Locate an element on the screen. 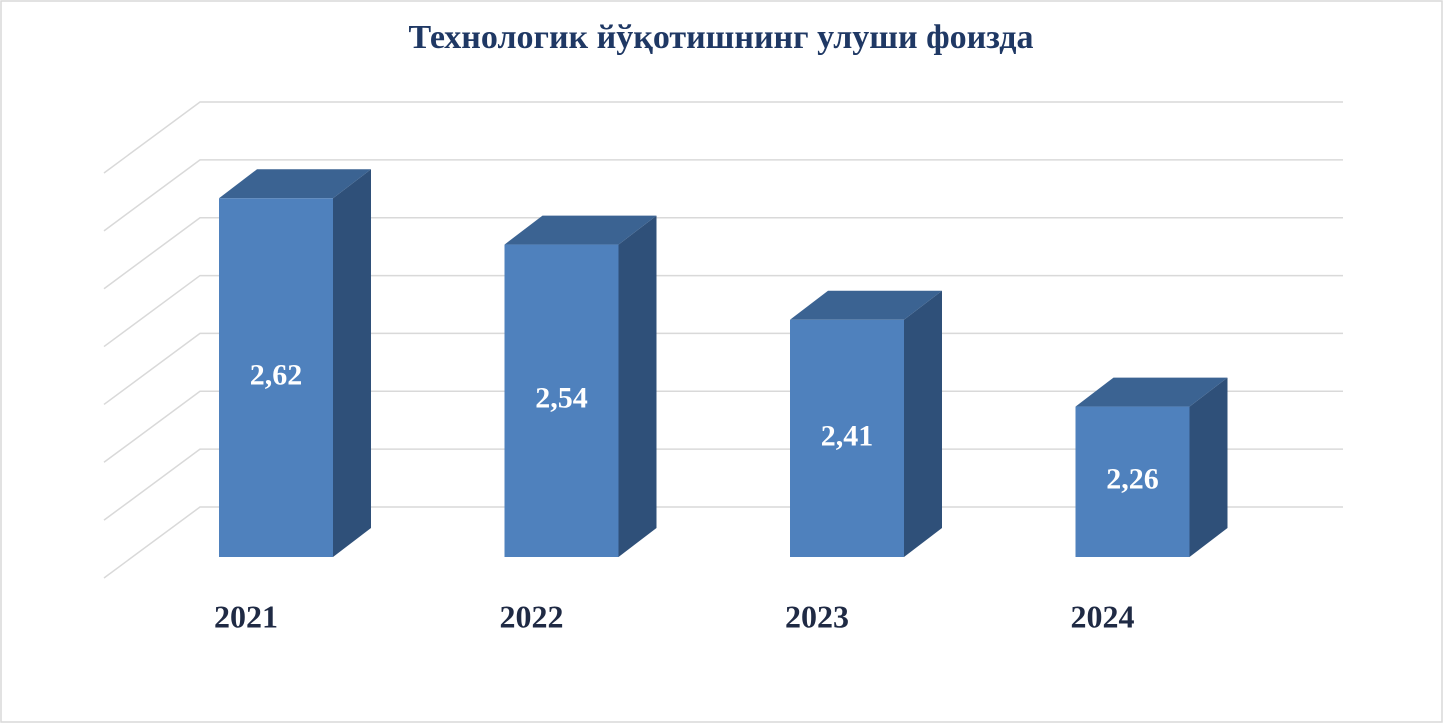  data-label: 2,54 is located at coordinates (561, 398).